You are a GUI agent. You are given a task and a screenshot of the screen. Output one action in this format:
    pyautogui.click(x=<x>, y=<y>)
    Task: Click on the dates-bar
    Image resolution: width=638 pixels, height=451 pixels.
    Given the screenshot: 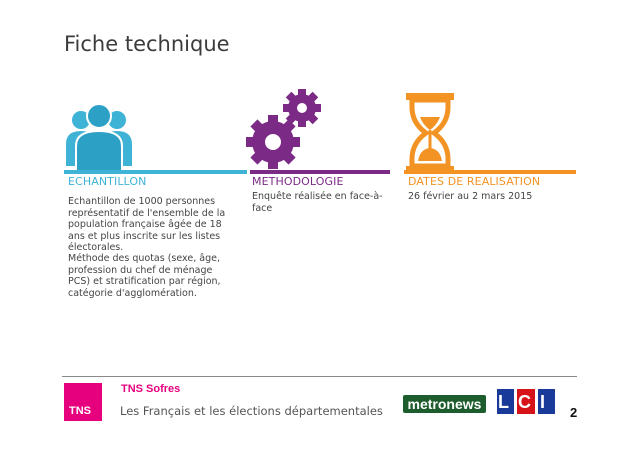 What is the action you would take?
    pyautogui.click(x=490, y=172)
    